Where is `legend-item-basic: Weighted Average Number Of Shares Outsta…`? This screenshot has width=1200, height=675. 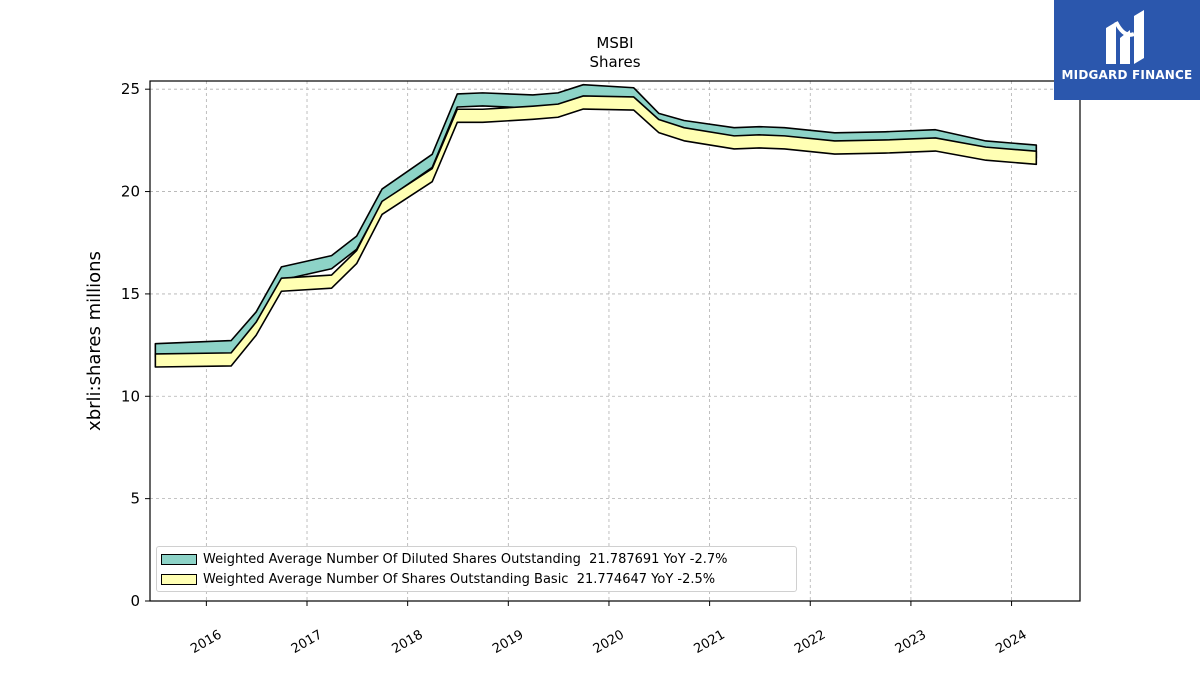 legend-item-basic: Weighted Average Number Of Shares Outsta… is located at coordinates (438, 579).